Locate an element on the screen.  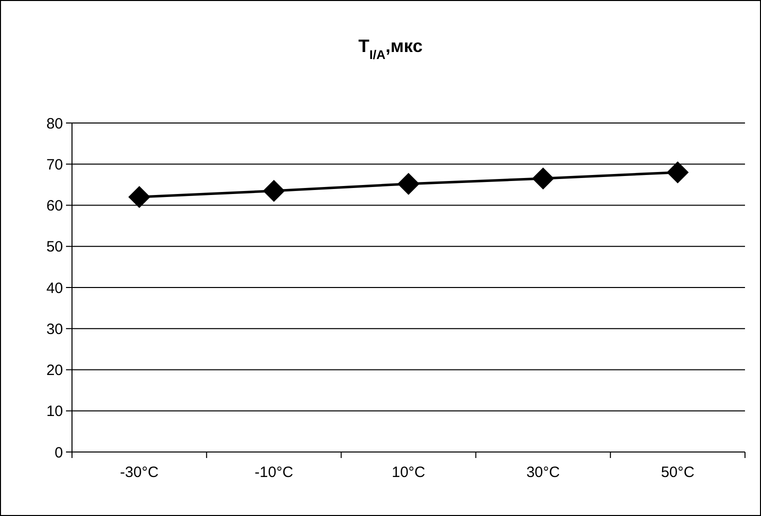
y-tick-label: 0 is located at coordinates (58, 453).